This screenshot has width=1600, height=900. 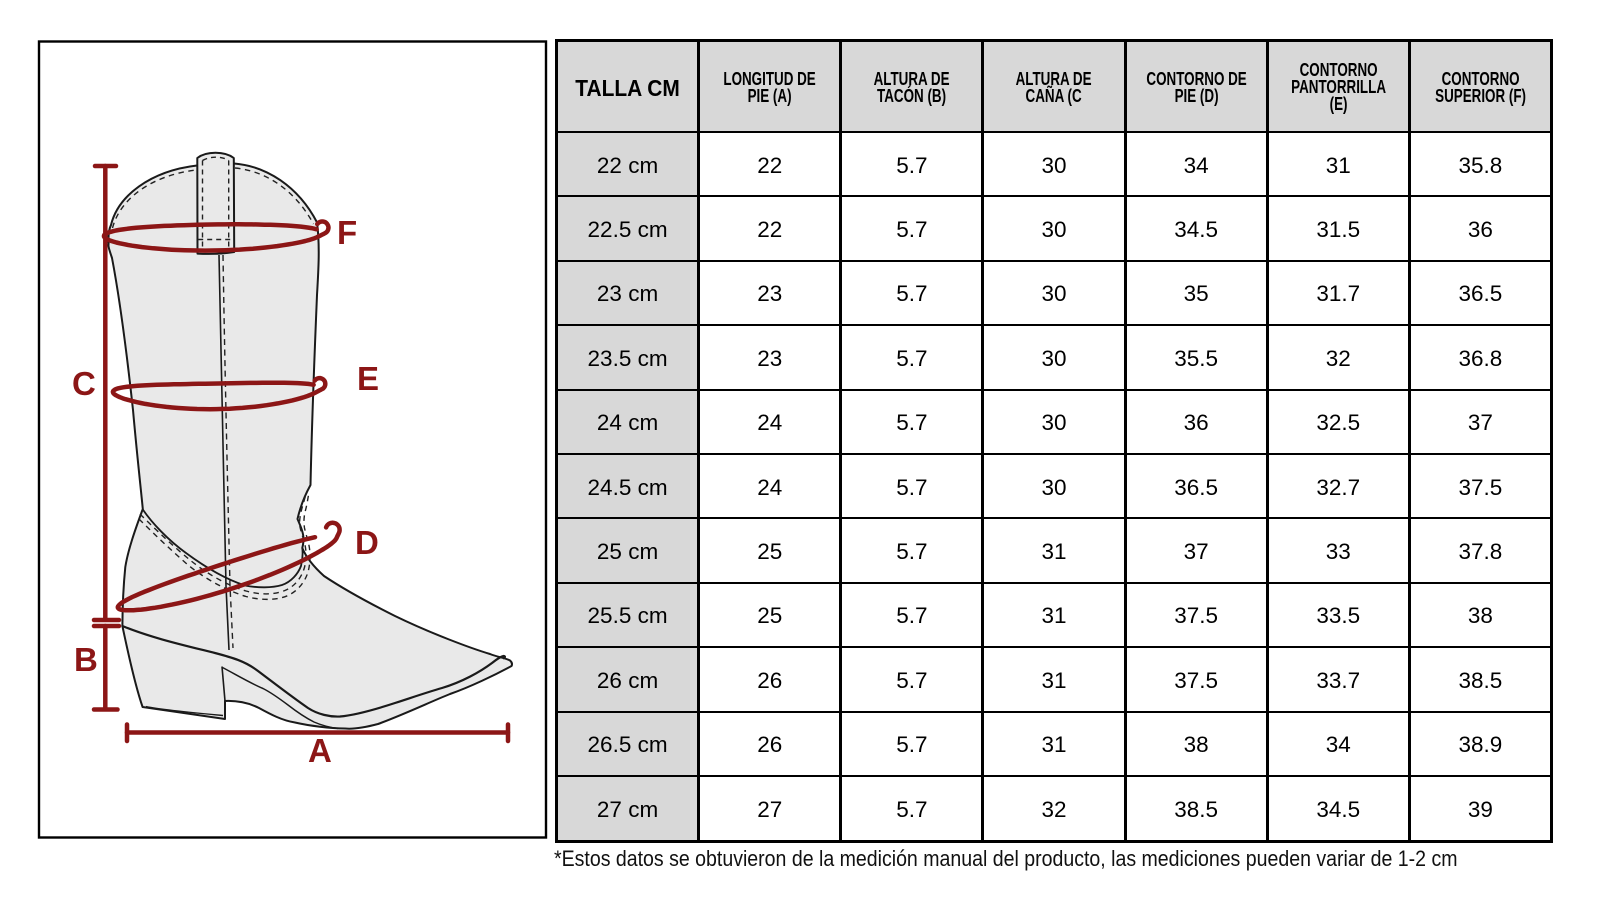 I want to click on svg-text: F, so click(x=347, y=232).